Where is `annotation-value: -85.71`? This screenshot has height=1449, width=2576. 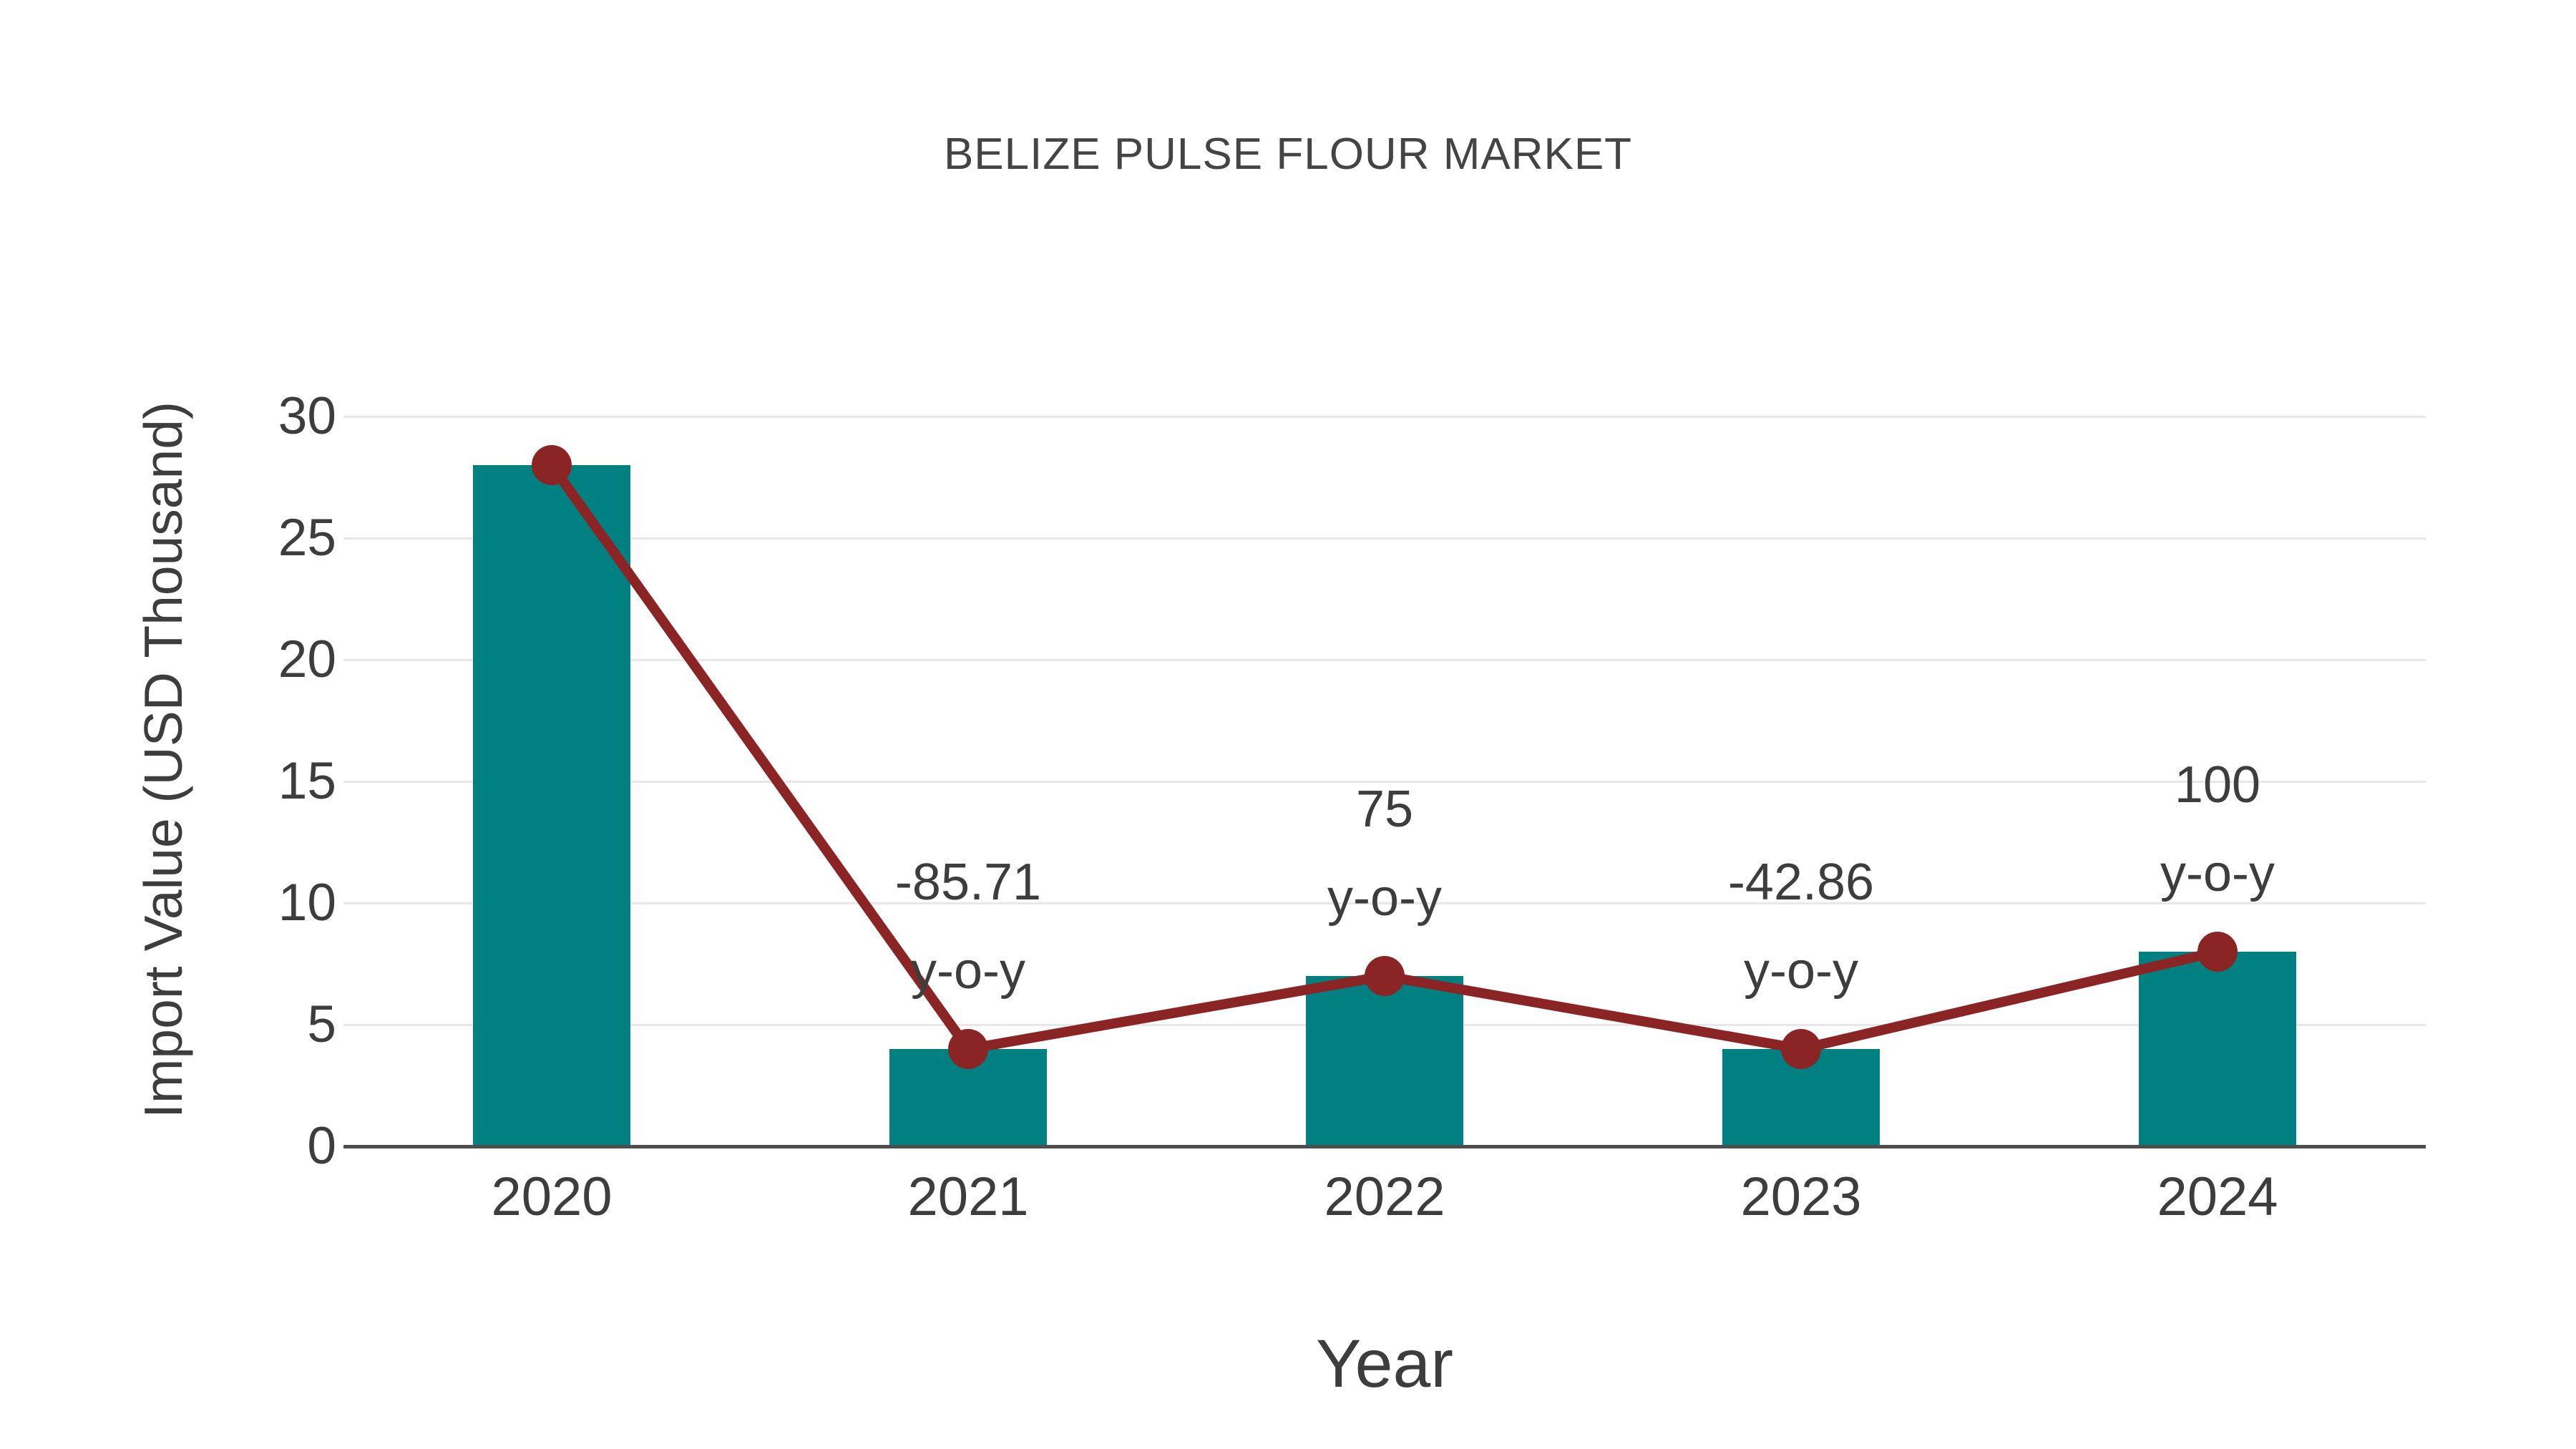
annotation-value: -85.71 is located at coordinates (968, 882).